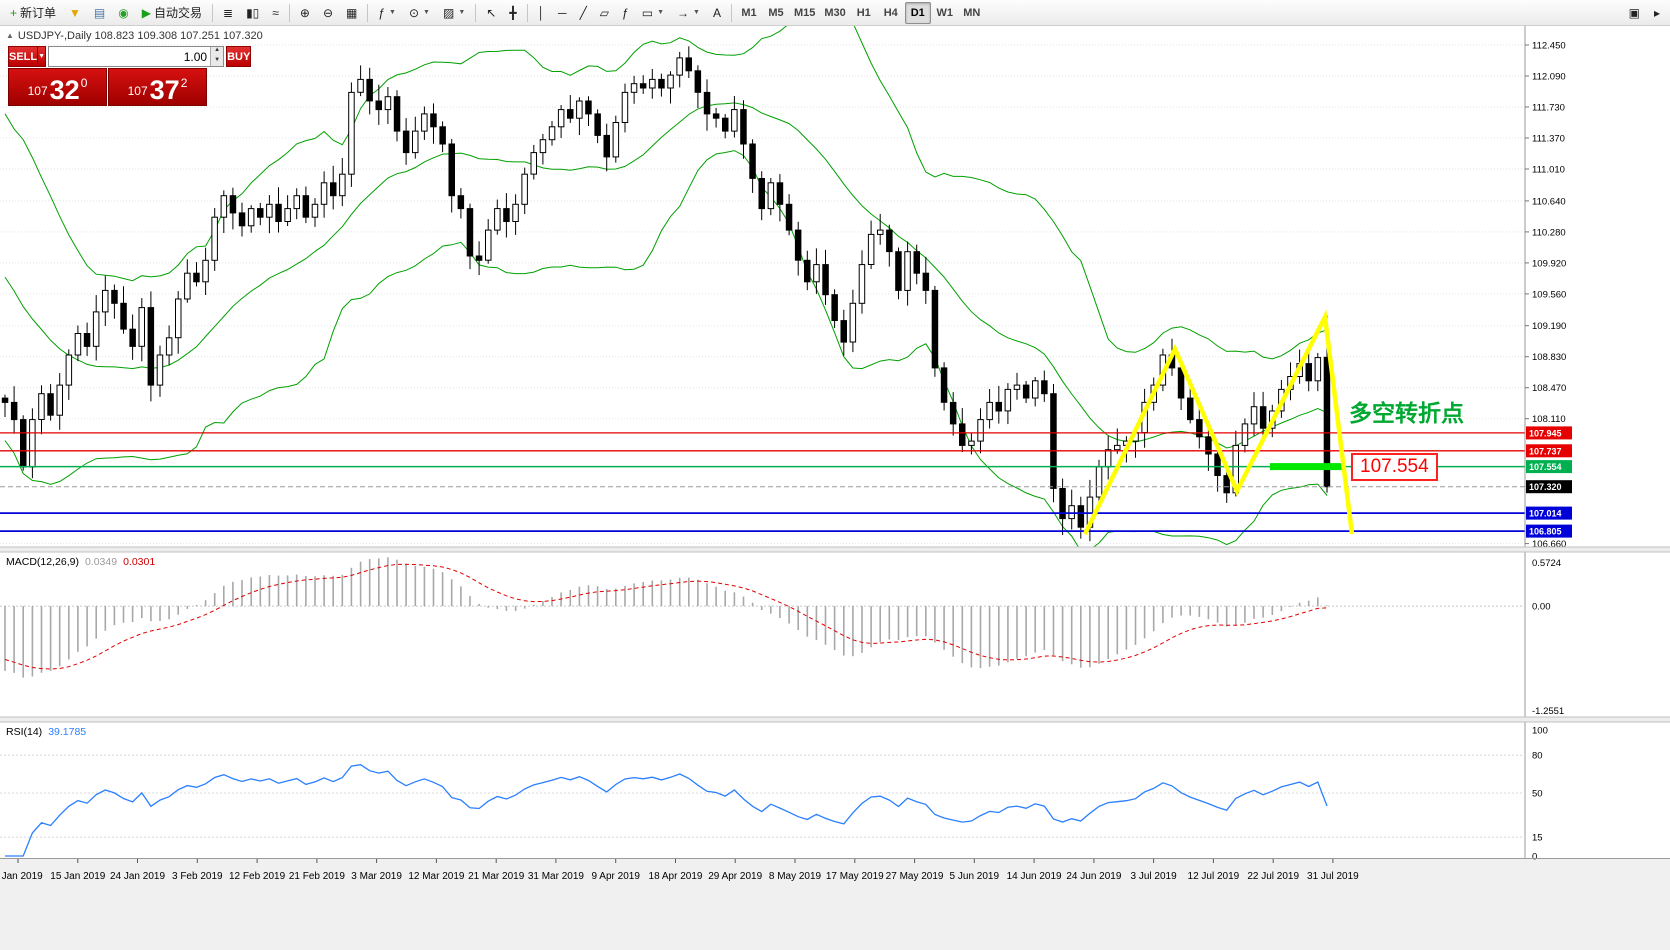  Describe the element at coordinates (217, 61) in the screenshot. I see `volume-down-button: ▼` at that location.